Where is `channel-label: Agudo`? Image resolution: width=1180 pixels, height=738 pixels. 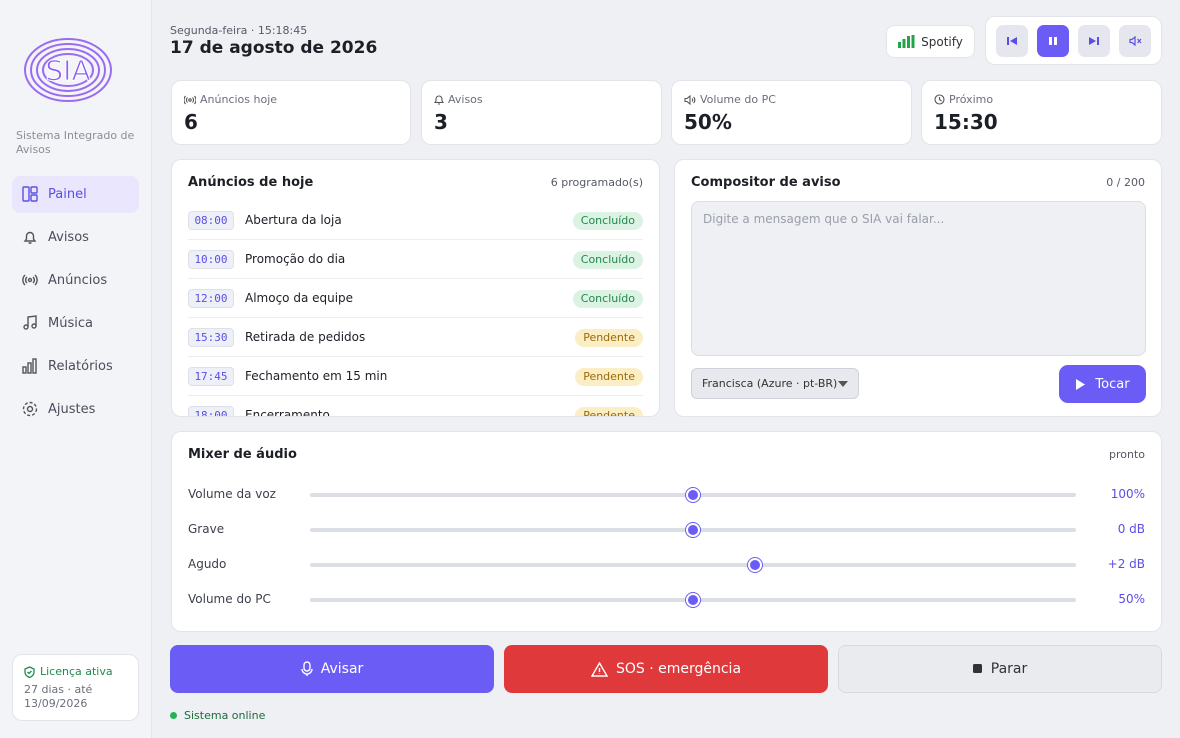 channel-label: Agudo is located at coordinates (207, 564).